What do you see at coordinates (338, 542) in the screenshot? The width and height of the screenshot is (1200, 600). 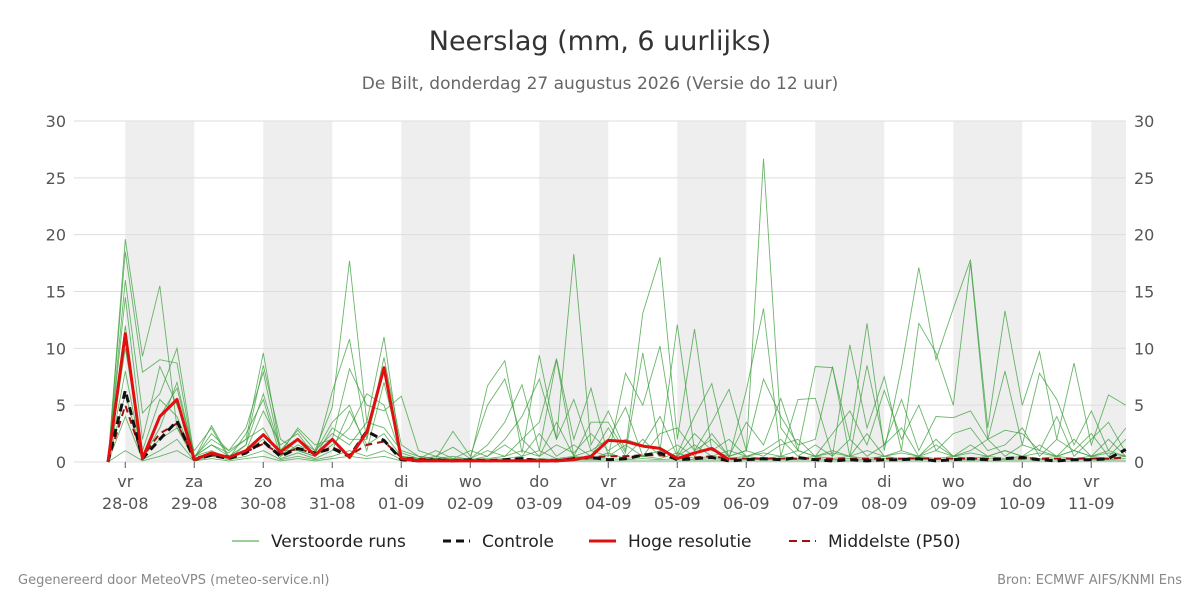 I see `legend-label: Verstoorde runs` at bounding box center [338, 542].